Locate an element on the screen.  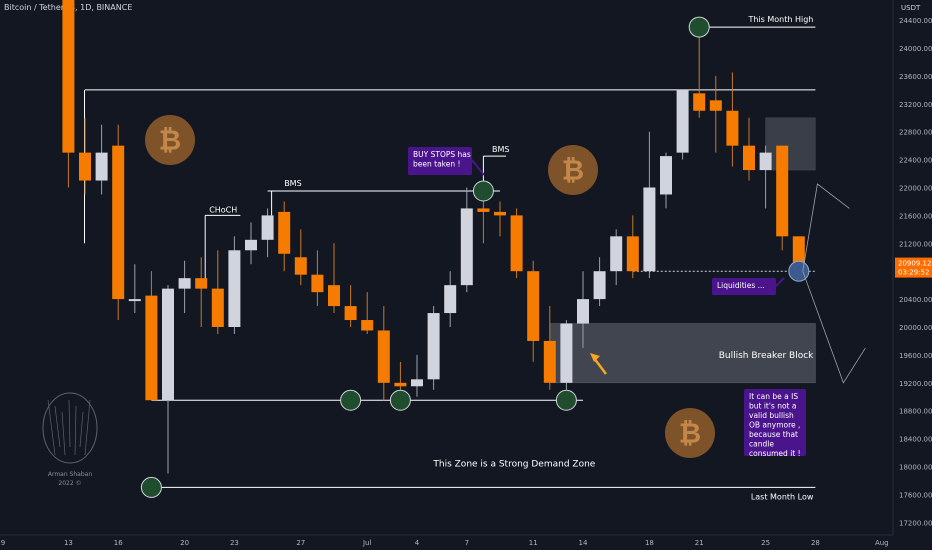
orange-arrow-icon is located at coordinates (600, 366).